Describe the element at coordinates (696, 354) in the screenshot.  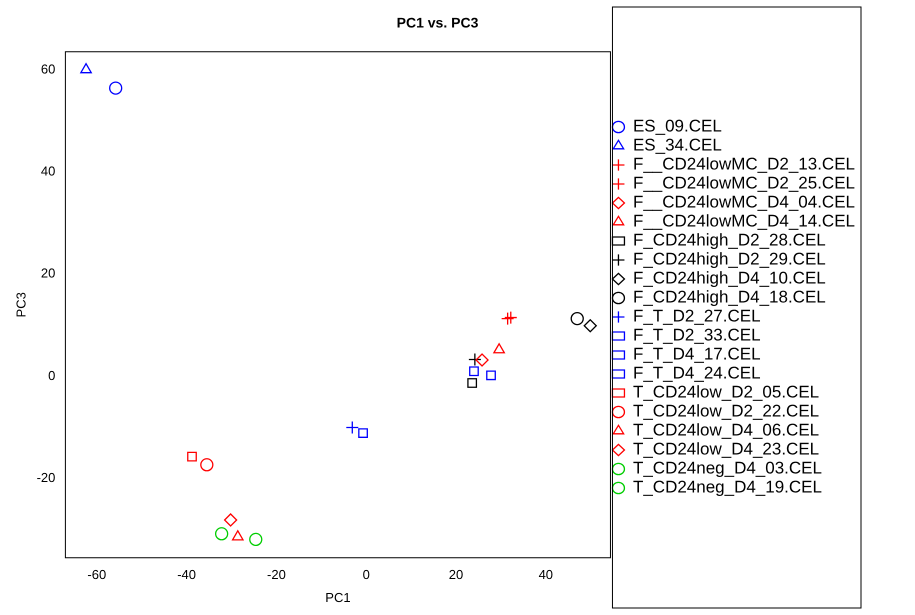
I see `legend-label: F_T_D4_17.CEL` at that location.